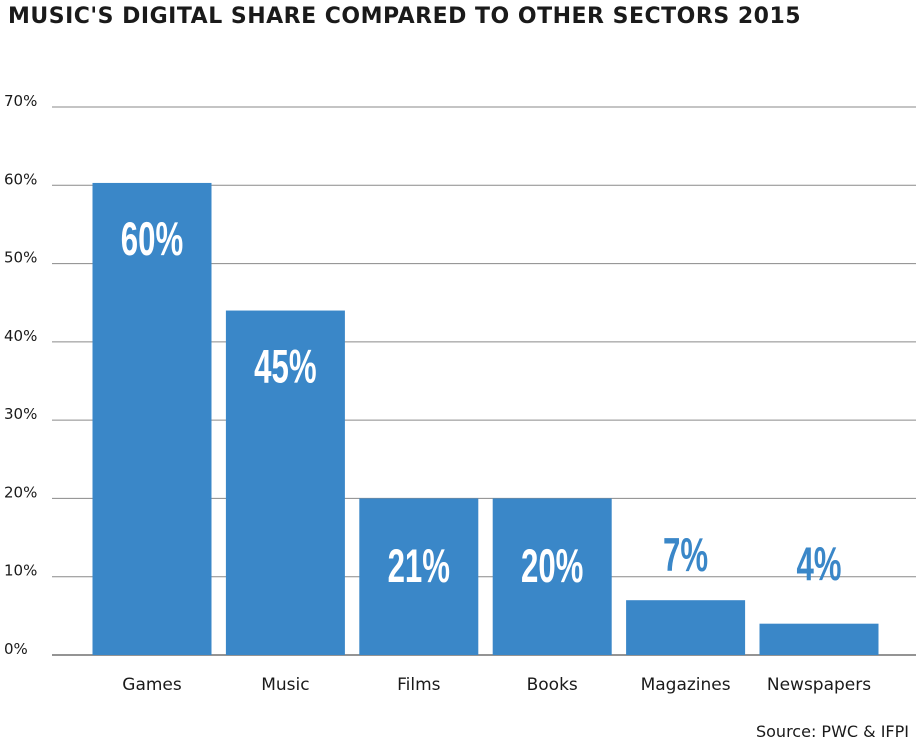 This screenshot has width=921, height=752. I want to click on x-tick-label: Films, so click(419, 685).